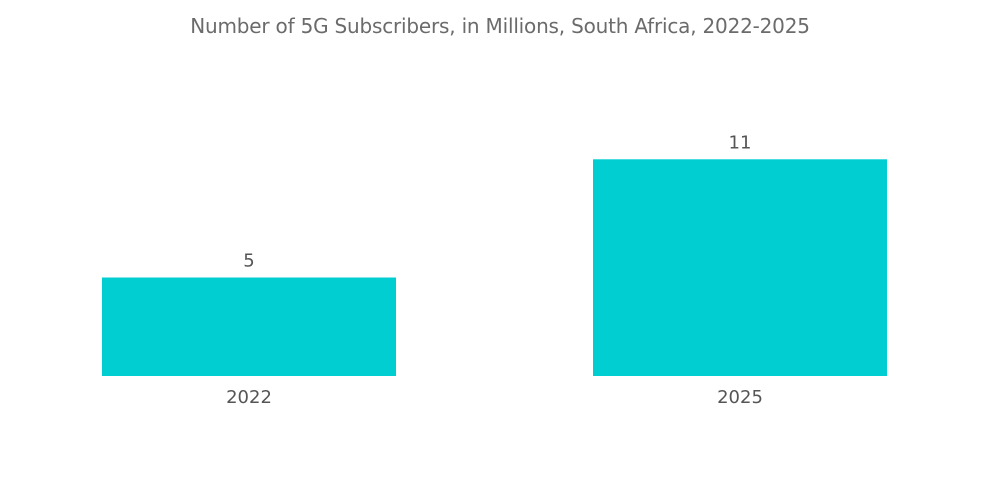 This screenshot has height=504, width=1000. What do you see at coordinates (740, 397) in the screenshot?
I see `x-tick-label-2025: 2025` at bounding box center [740, 397].